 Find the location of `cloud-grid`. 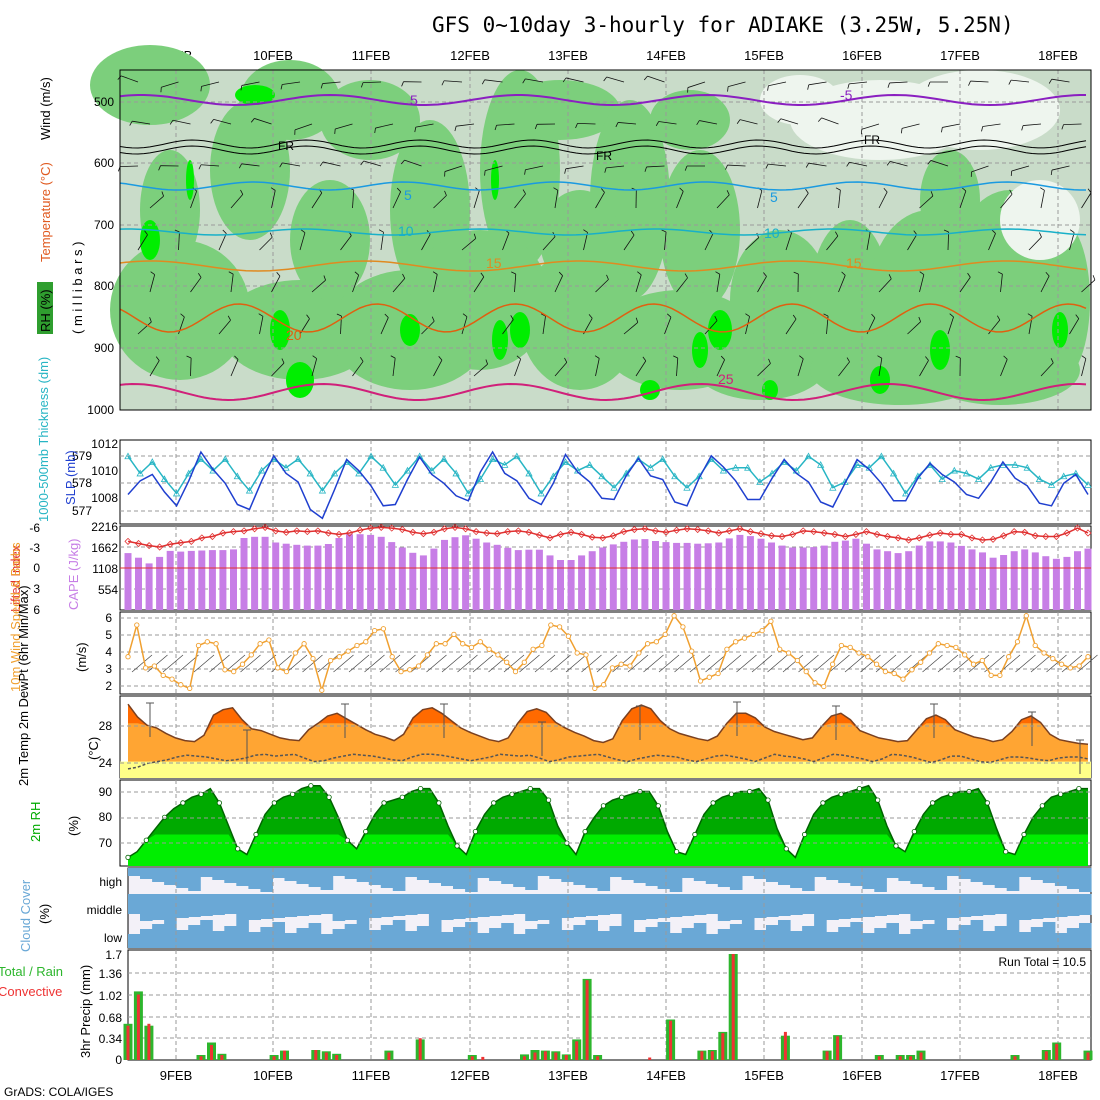

cloud-grid is located at coordinates (617, 908).